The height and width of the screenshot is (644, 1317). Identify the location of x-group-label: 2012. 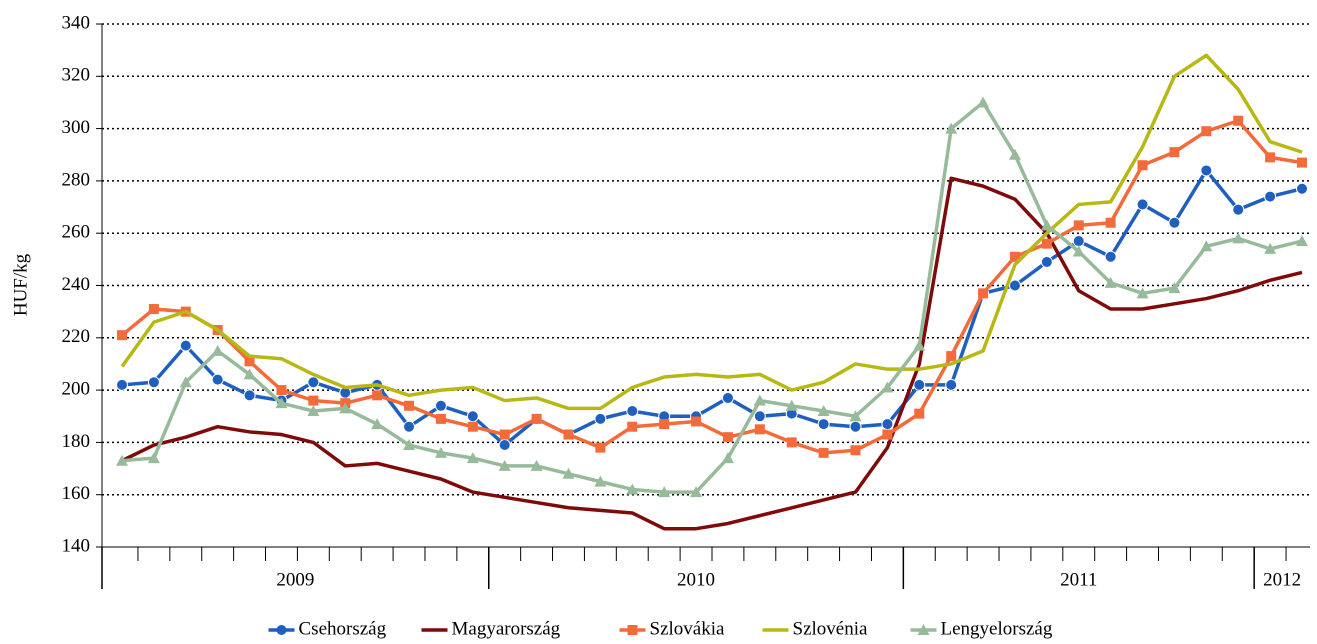
(1282, 579).